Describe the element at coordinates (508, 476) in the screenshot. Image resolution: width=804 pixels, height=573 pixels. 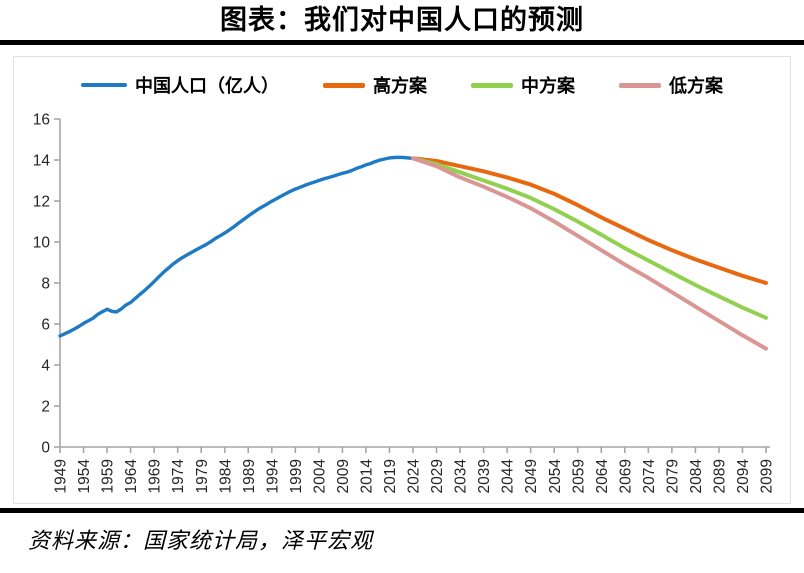
I see `x-tick-label: 2044` at that location.